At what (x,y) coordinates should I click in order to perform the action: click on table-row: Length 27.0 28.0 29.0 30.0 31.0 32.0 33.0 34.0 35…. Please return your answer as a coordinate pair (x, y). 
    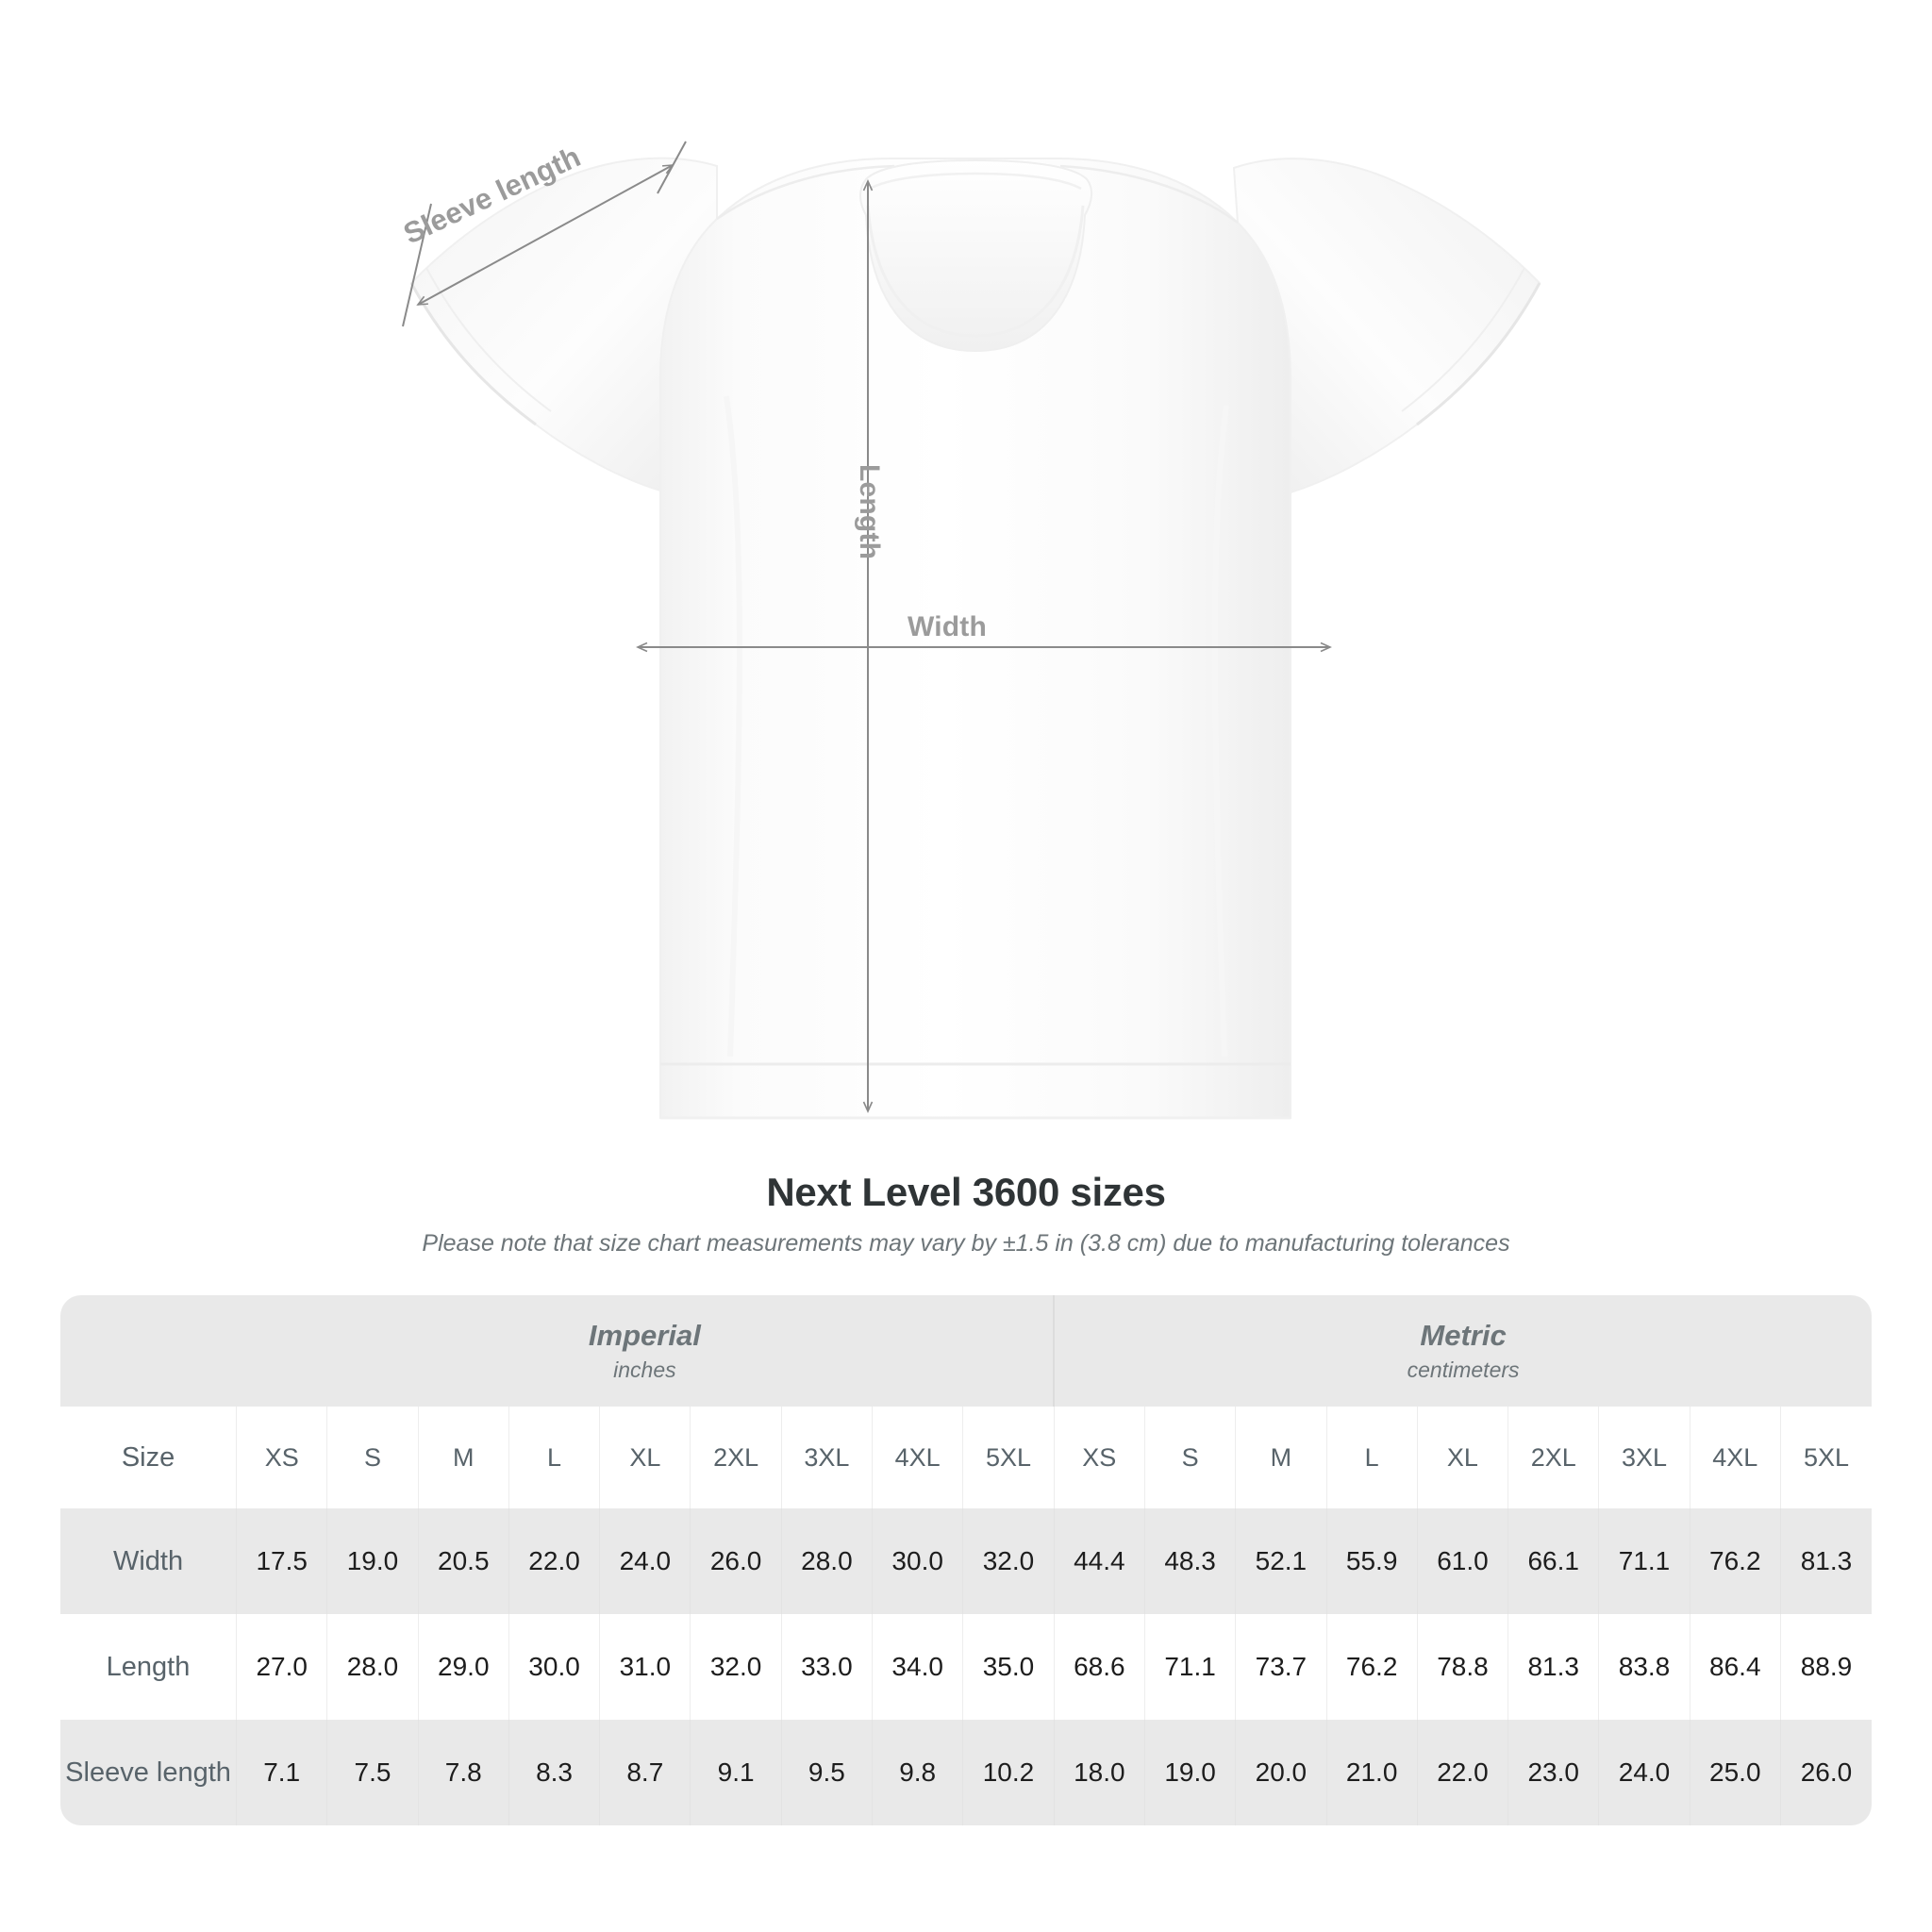
    Looking at the image, I should click on (966, 1667).